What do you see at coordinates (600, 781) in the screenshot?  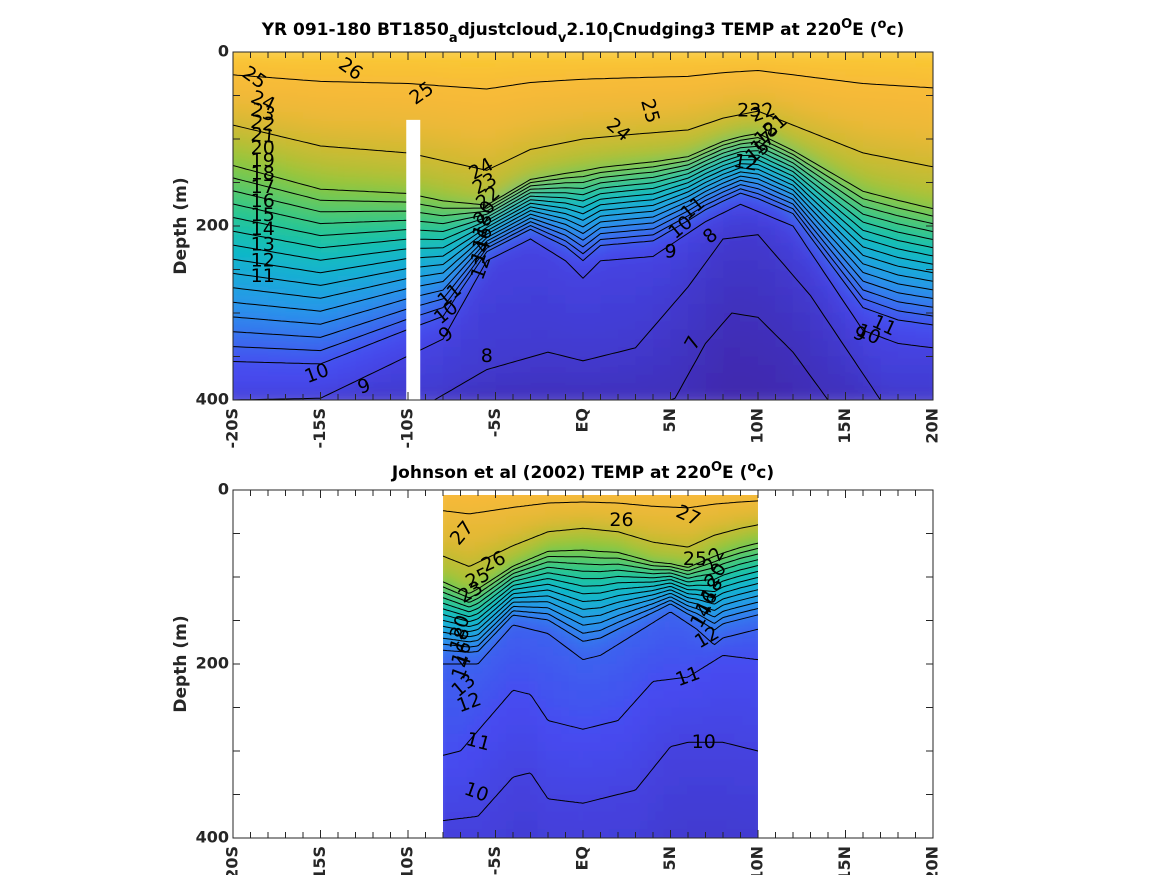 I see `contour-line` at bounding box center [600, 781].